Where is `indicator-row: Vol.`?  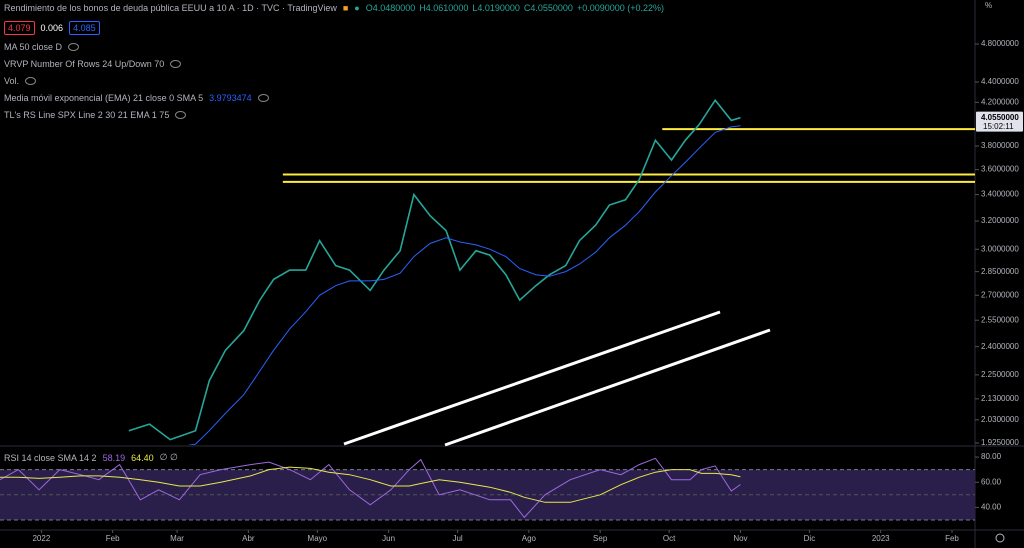 indicator-row: Vol. is located at coordinates (20, 81).